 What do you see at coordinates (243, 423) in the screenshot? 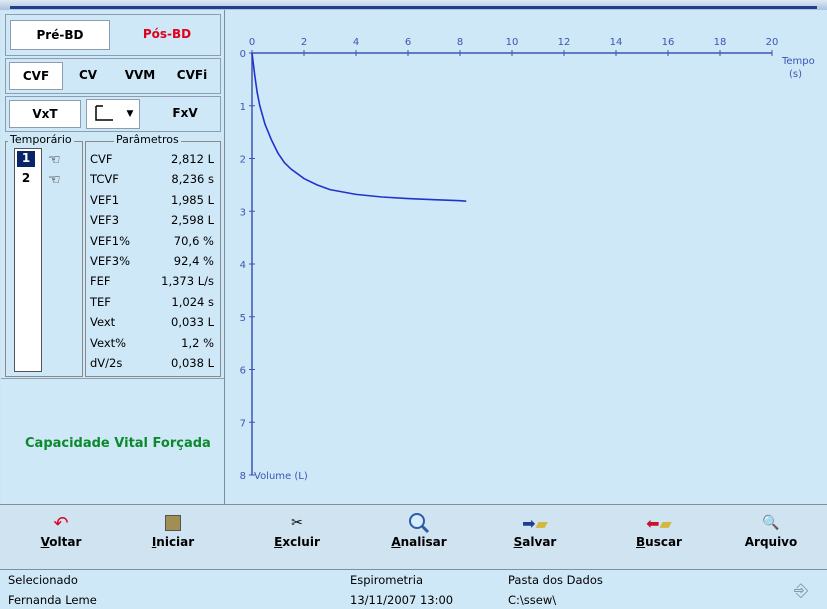
I see `y-tick-label: 7` at bounding box center [243, 423].